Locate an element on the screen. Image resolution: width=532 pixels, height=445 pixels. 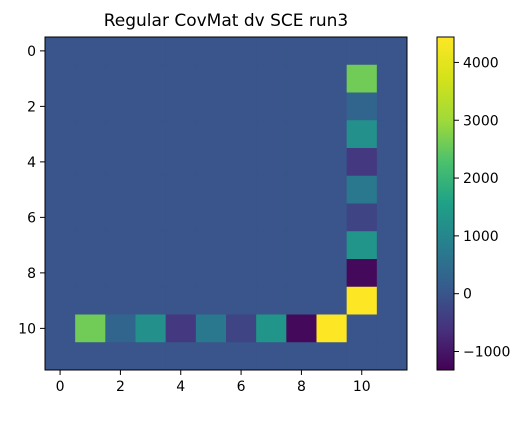
x-axis: 0 2 4 6 8 10 is located at coordinates (213, 382).